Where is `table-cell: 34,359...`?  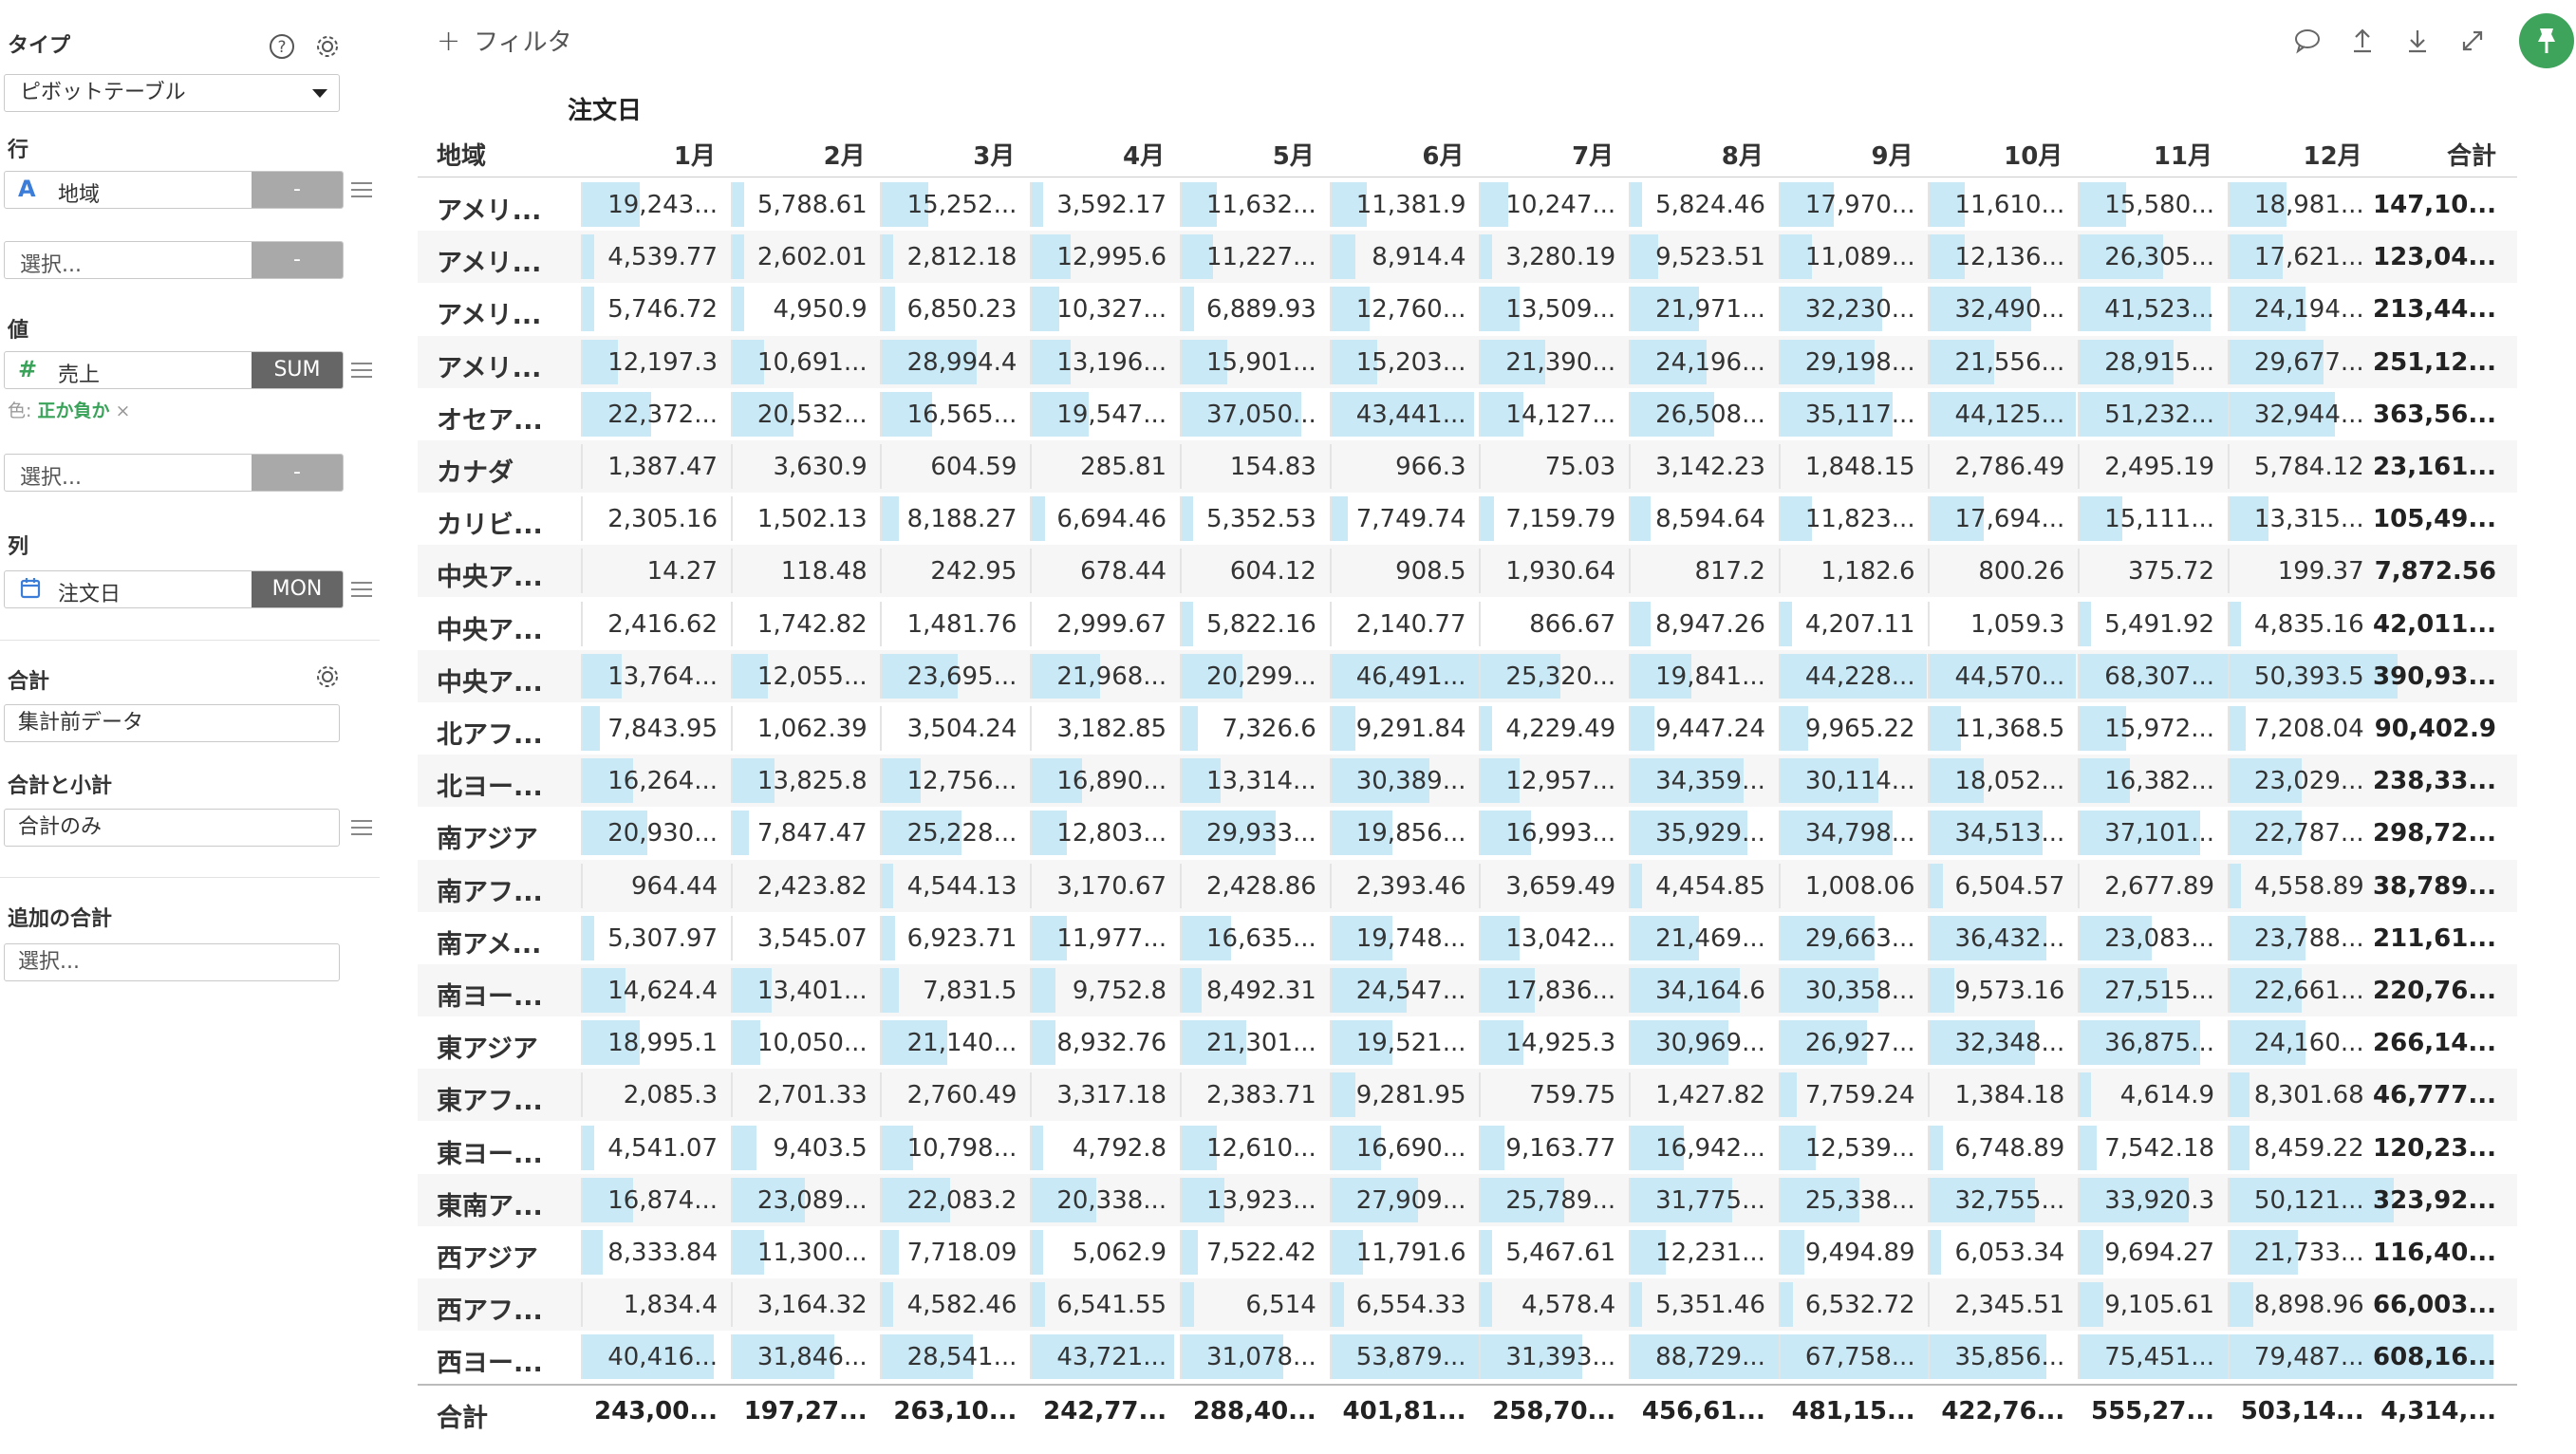
table-cell: 34,359... is located at coordinates (1699, 781).